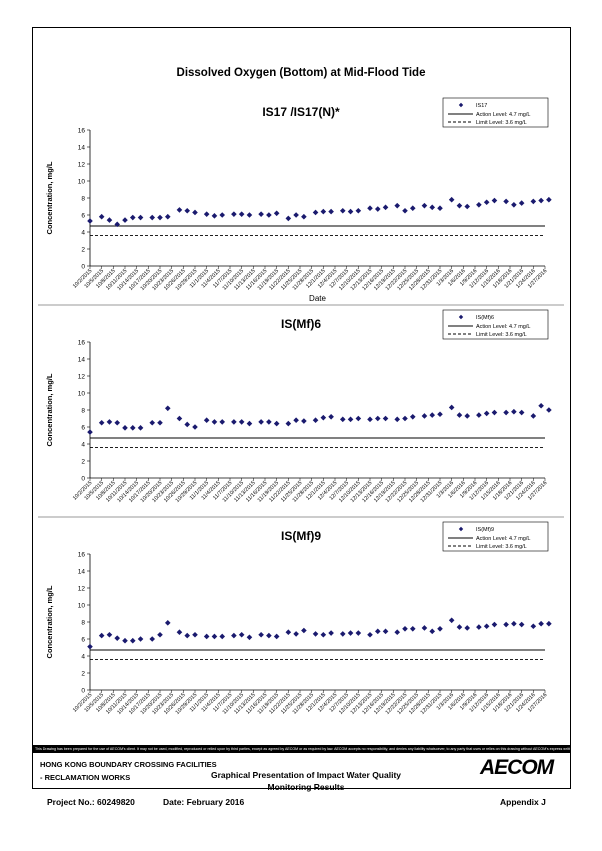  Describe the element at coordinates (301, 536) in the screenshot. I see `chart-title: IS(Mf)9` at that location.